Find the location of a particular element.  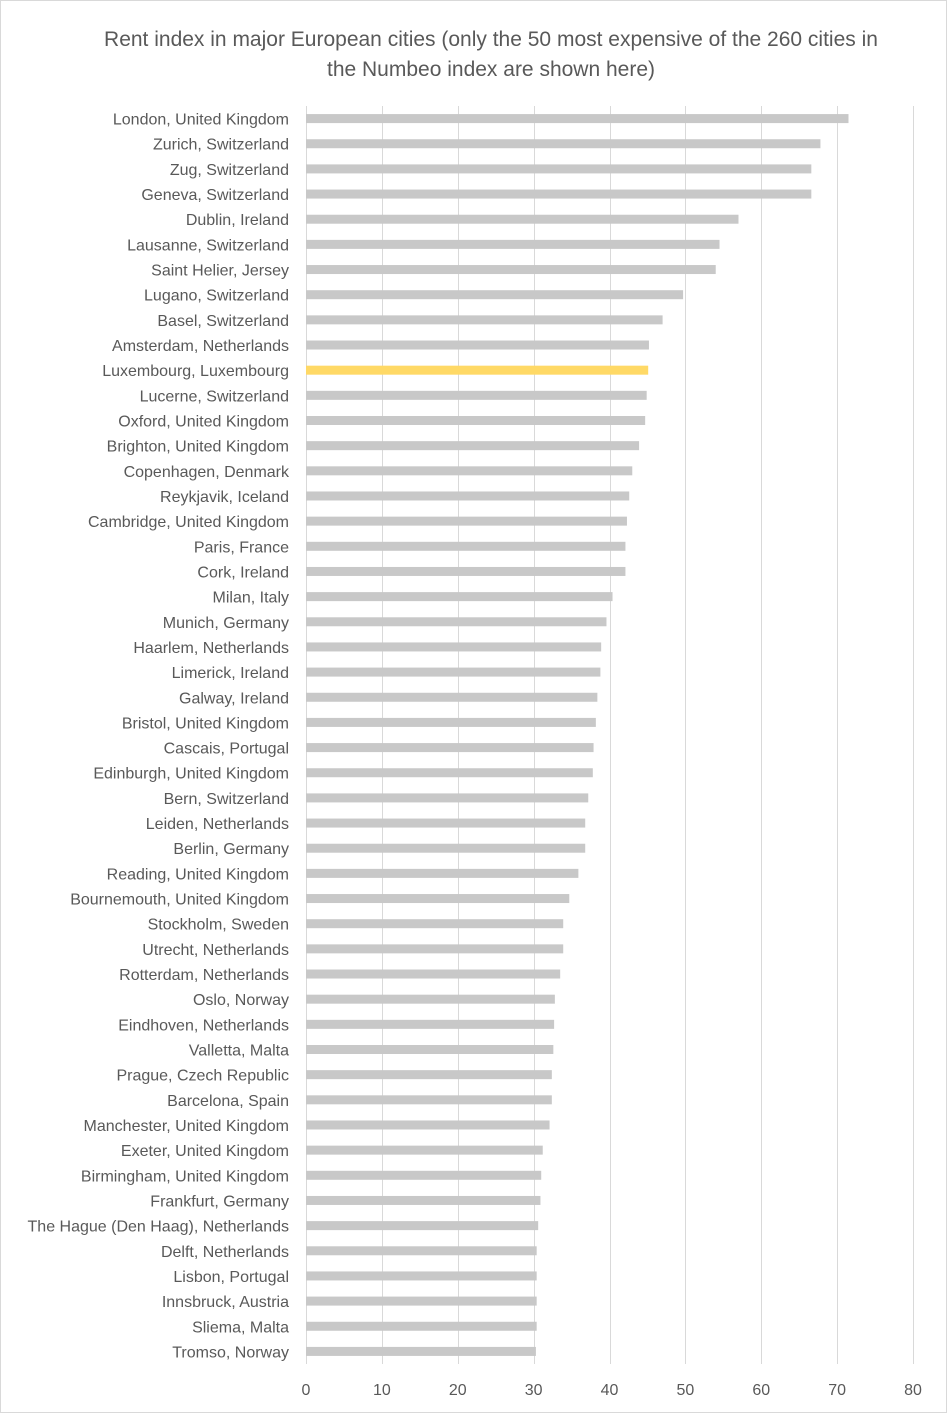

category-label: Saint Helier, Jersey is located at coordinates (220, 271).